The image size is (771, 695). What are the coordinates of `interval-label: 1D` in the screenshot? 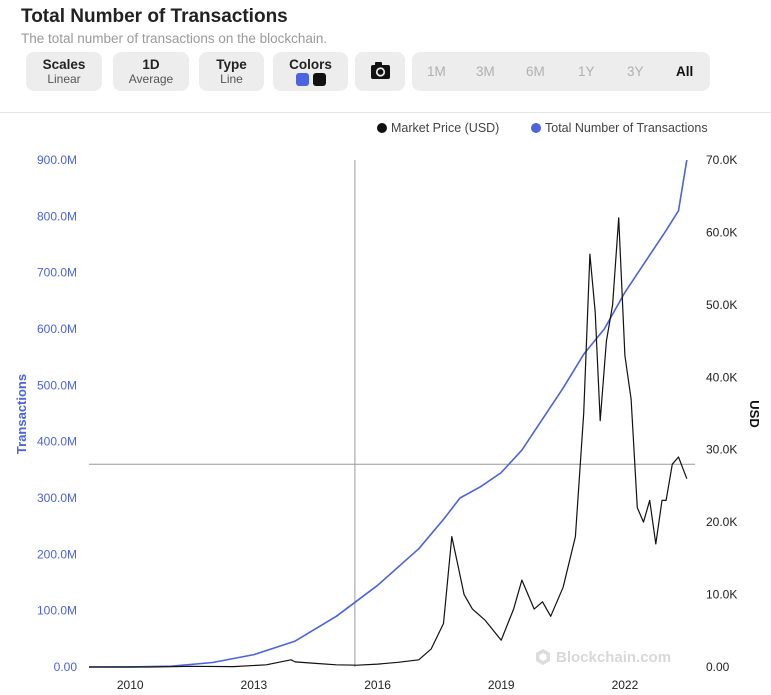 It's located at (151, 64).